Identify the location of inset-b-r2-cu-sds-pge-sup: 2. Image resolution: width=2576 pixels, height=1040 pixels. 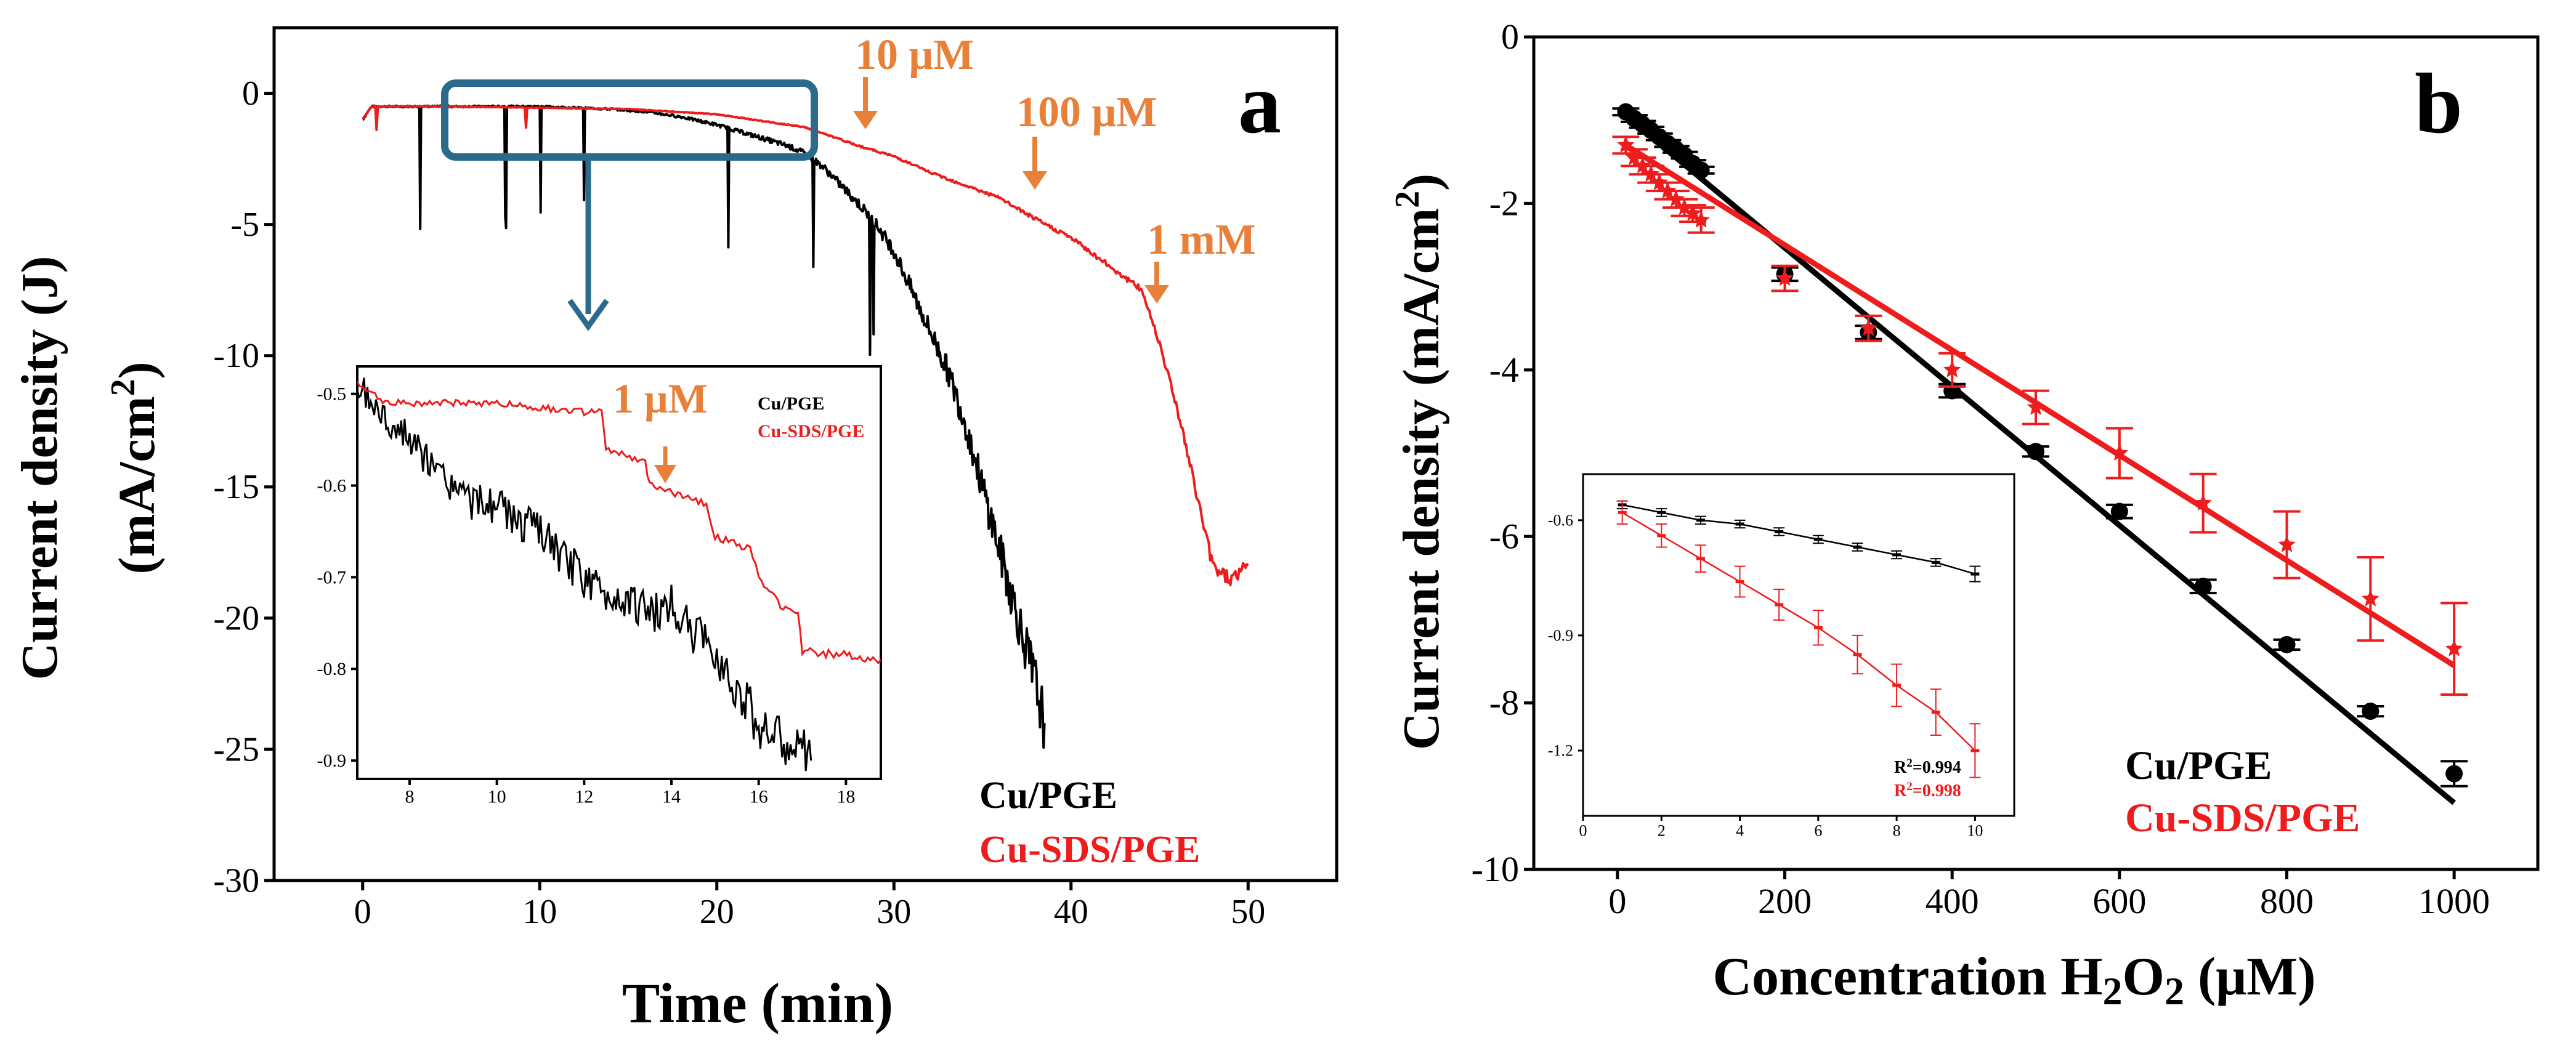
(1909, 787).